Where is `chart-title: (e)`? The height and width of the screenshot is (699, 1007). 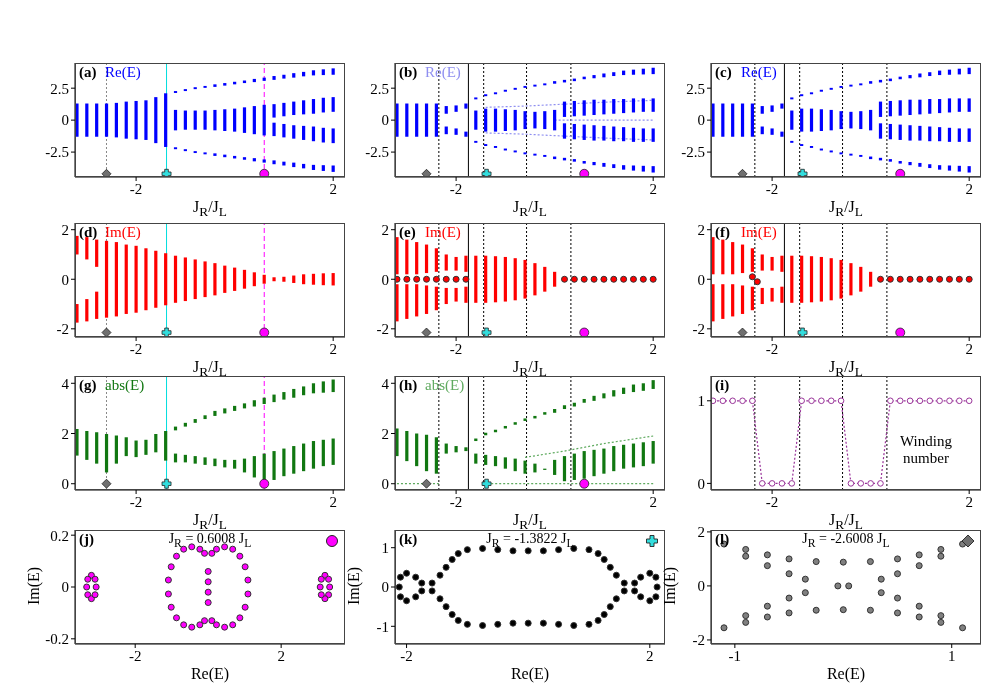 chart-title: (e) is located at coordinates (407, 232).